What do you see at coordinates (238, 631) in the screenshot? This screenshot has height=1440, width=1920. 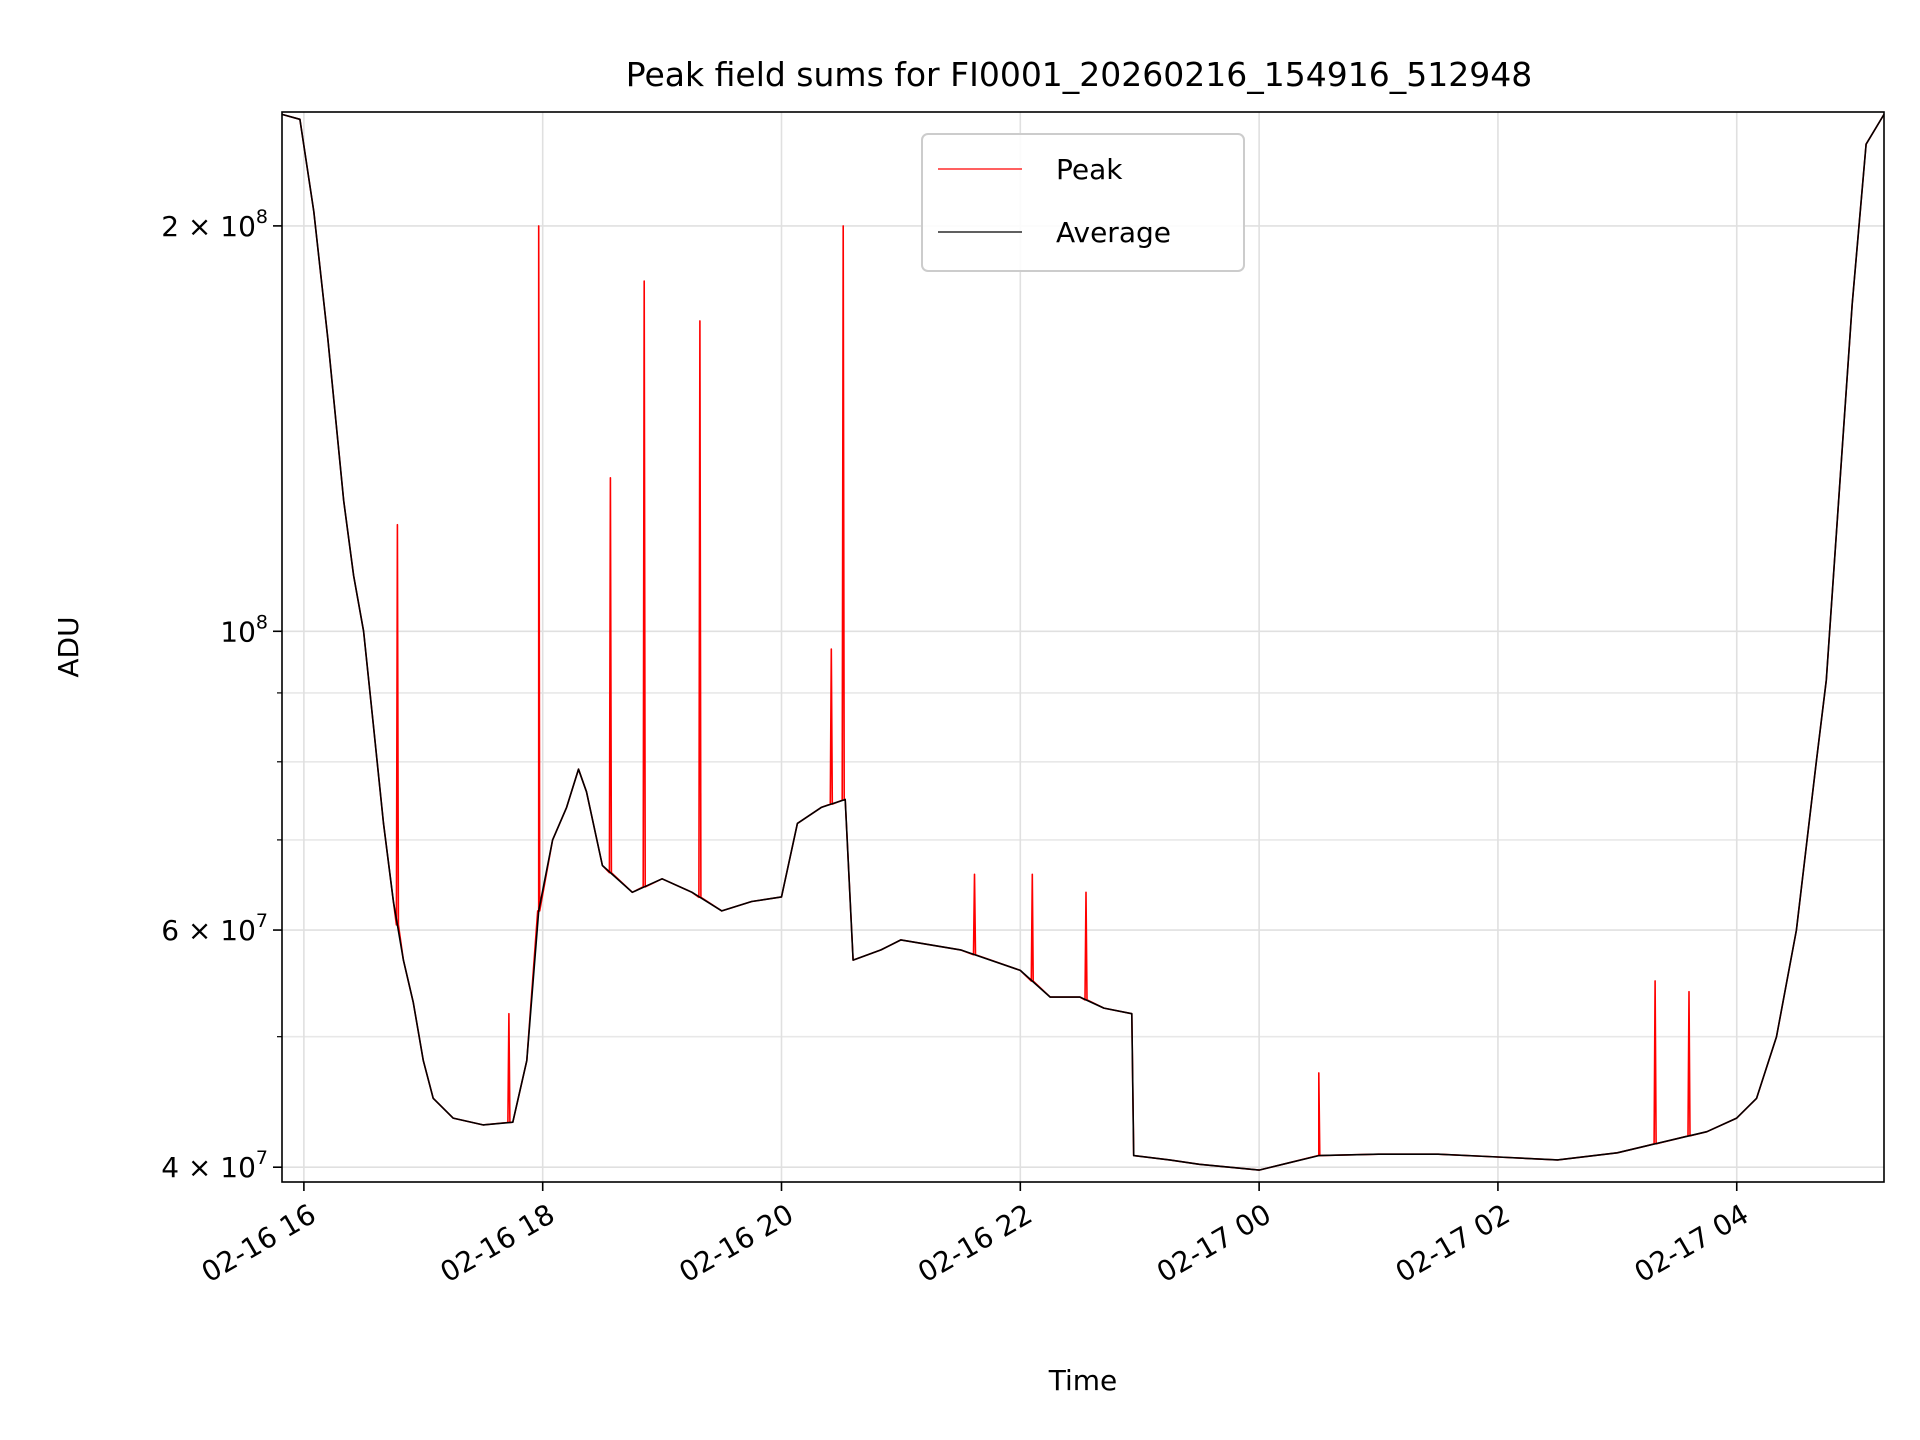 I see `y-tick-label-base: 10` at bounding box center [238, 631].